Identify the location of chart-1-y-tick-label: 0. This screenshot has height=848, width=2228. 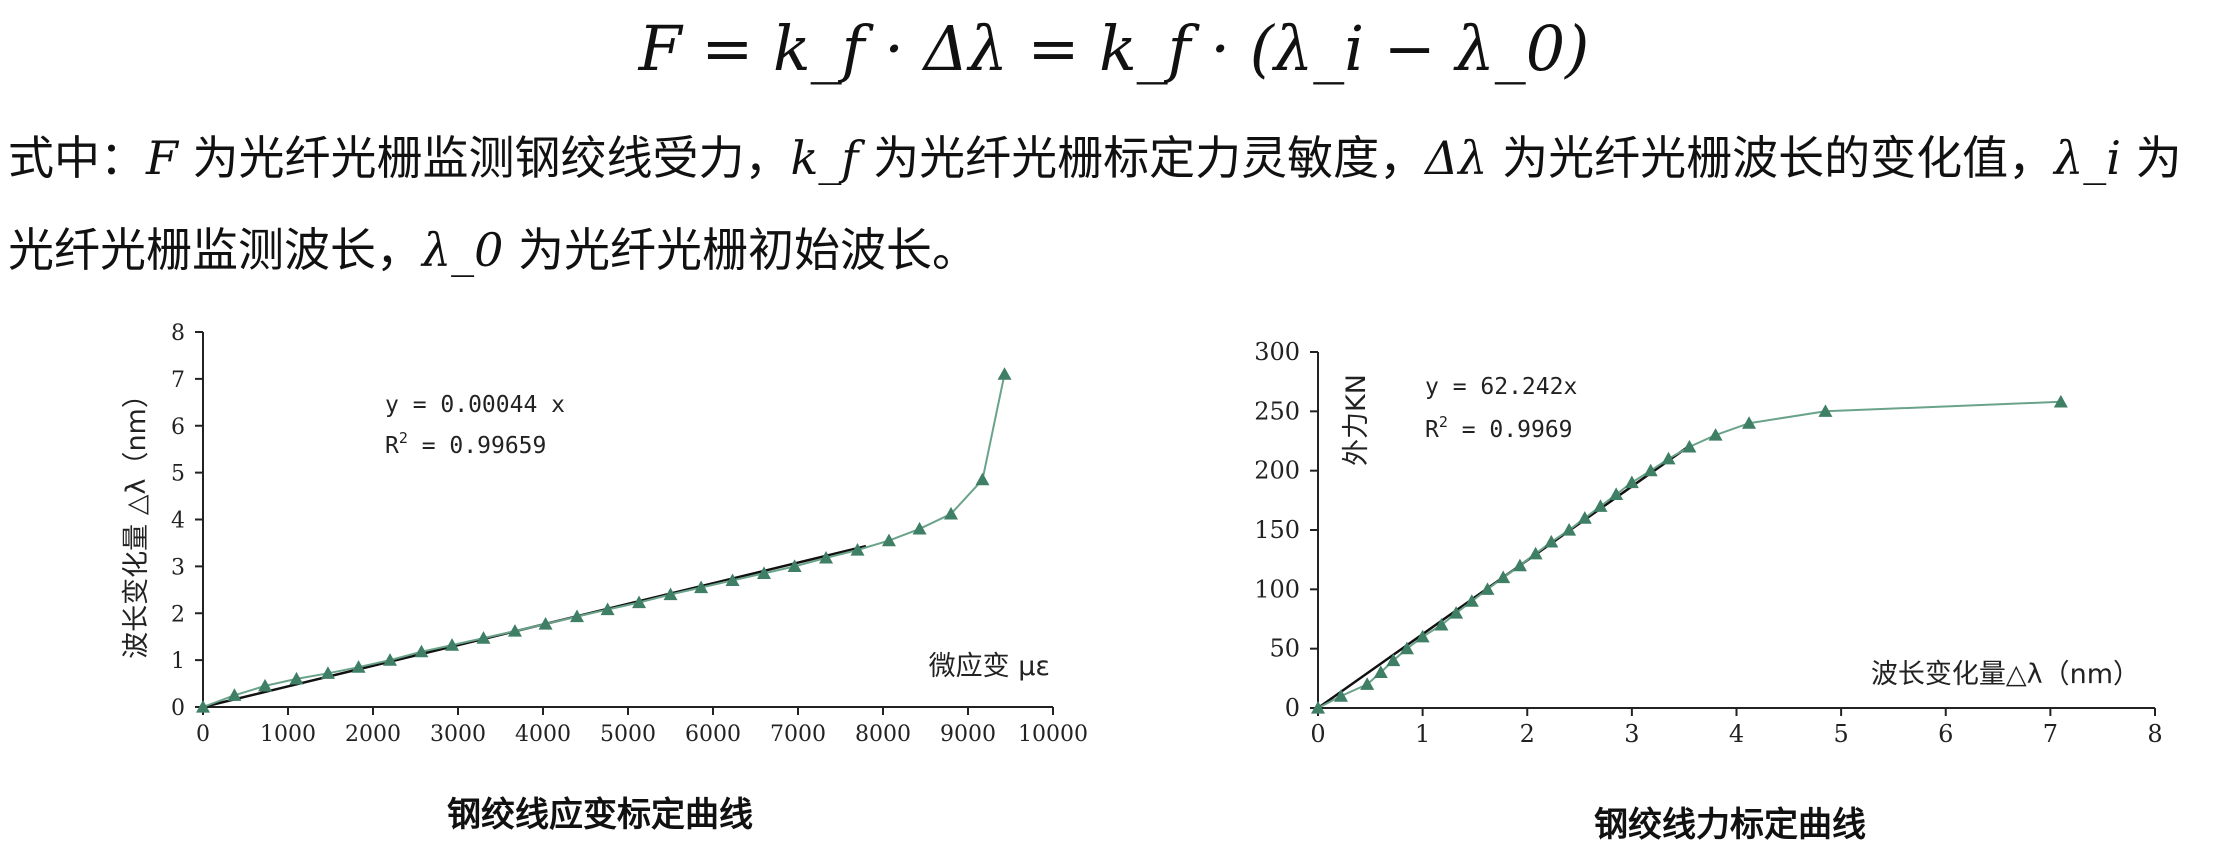
(178, 708).